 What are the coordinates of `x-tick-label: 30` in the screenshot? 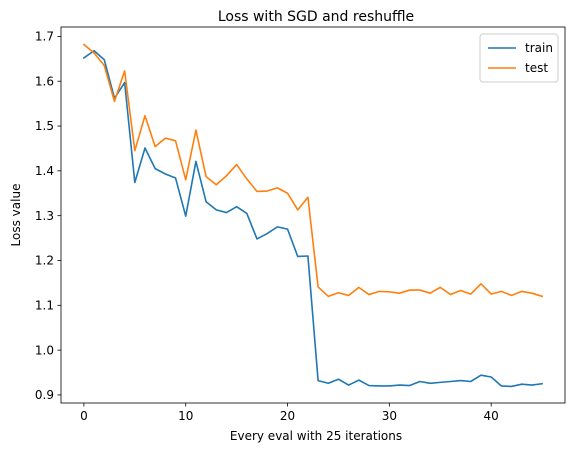 It's located at (389, 416).